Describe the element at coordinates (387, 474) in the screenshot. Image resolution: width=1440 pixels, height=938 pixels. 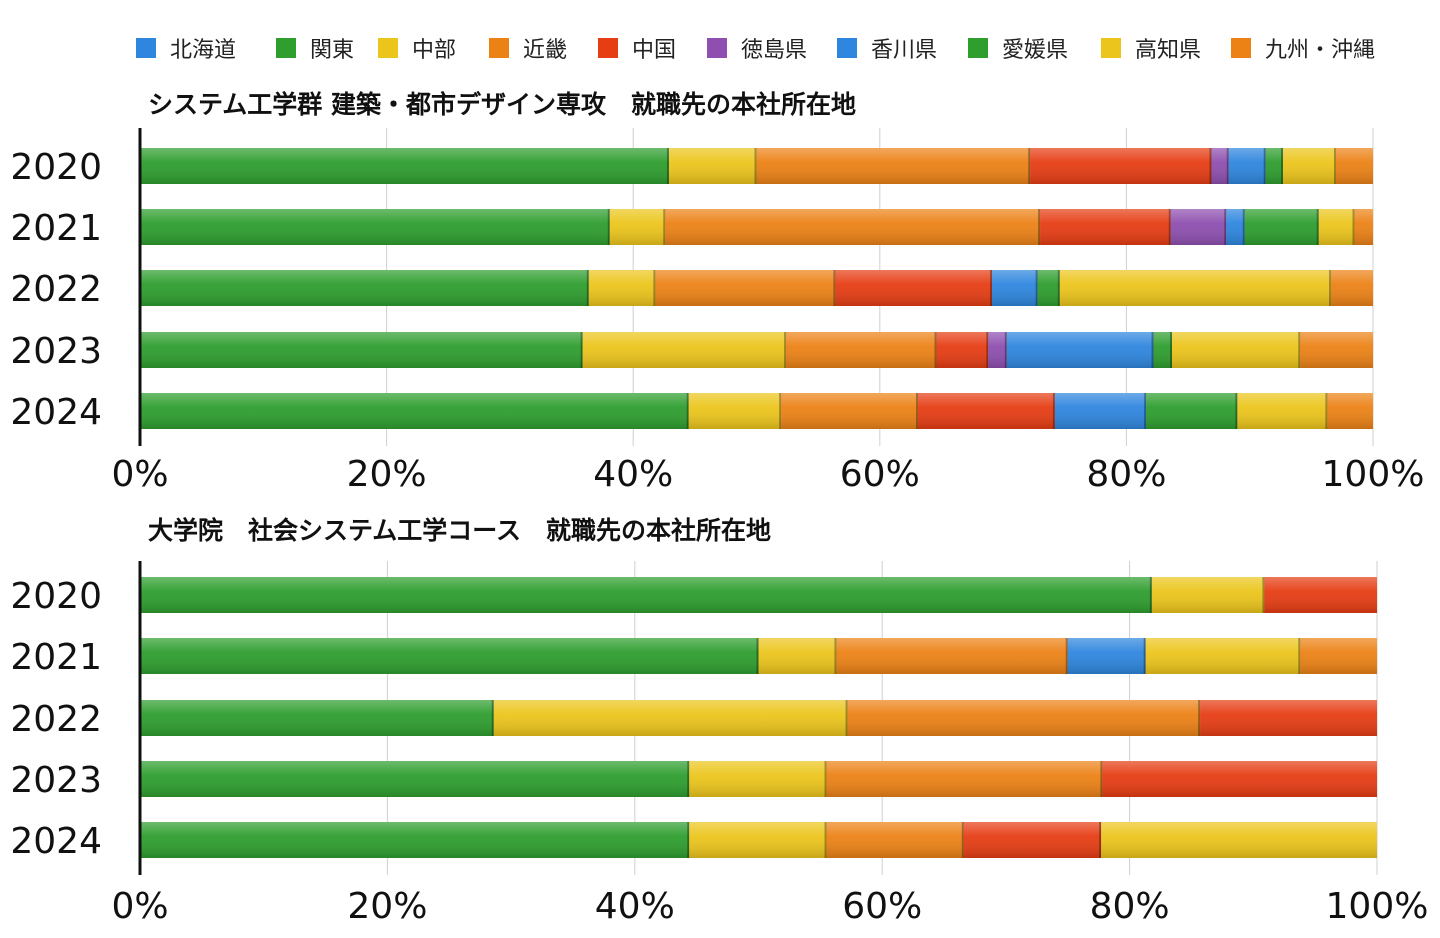
I see `x-tick-label-1: 20%` at that location.